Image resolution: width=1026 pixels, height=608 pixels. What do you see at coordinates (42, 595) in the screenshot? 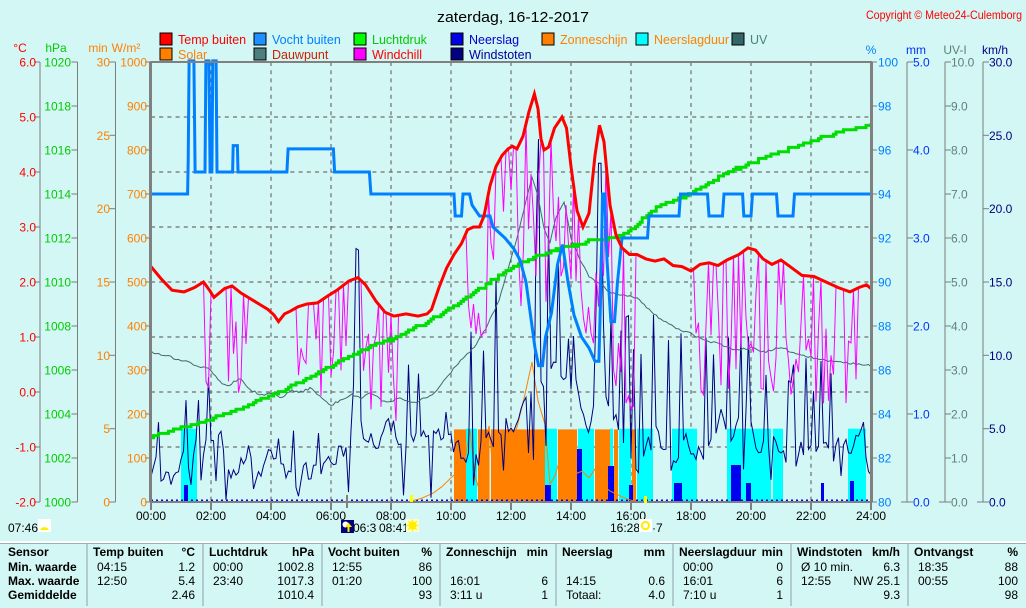
I see `svg-text: Gemiddelde` at bounding box center [42, 595].